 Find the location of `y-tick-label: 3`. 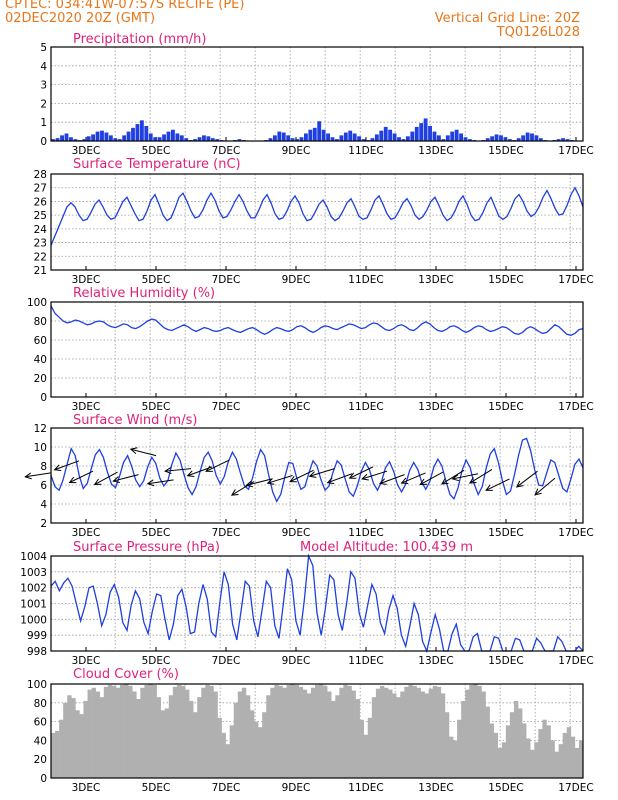

y-tick-label: 3 is located at coordinates (43, 86).